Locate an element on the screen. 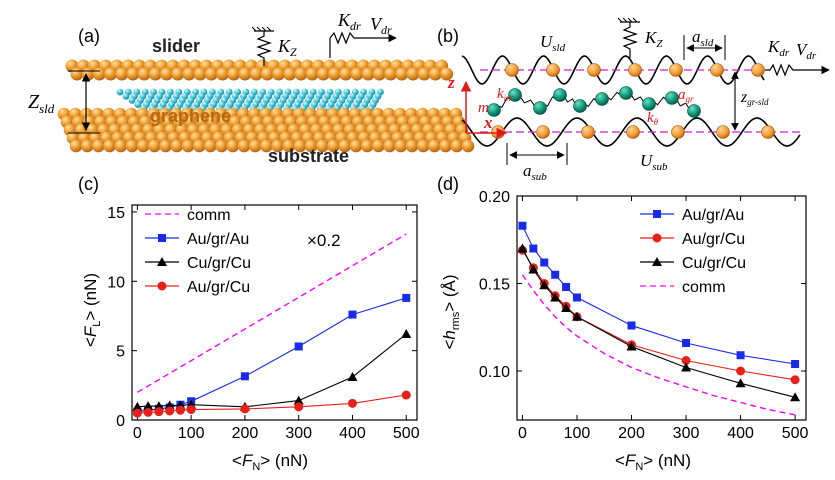 This screenshot has height=480, width=835. panel-b-label: (b) is located at coordinates (448, 36).